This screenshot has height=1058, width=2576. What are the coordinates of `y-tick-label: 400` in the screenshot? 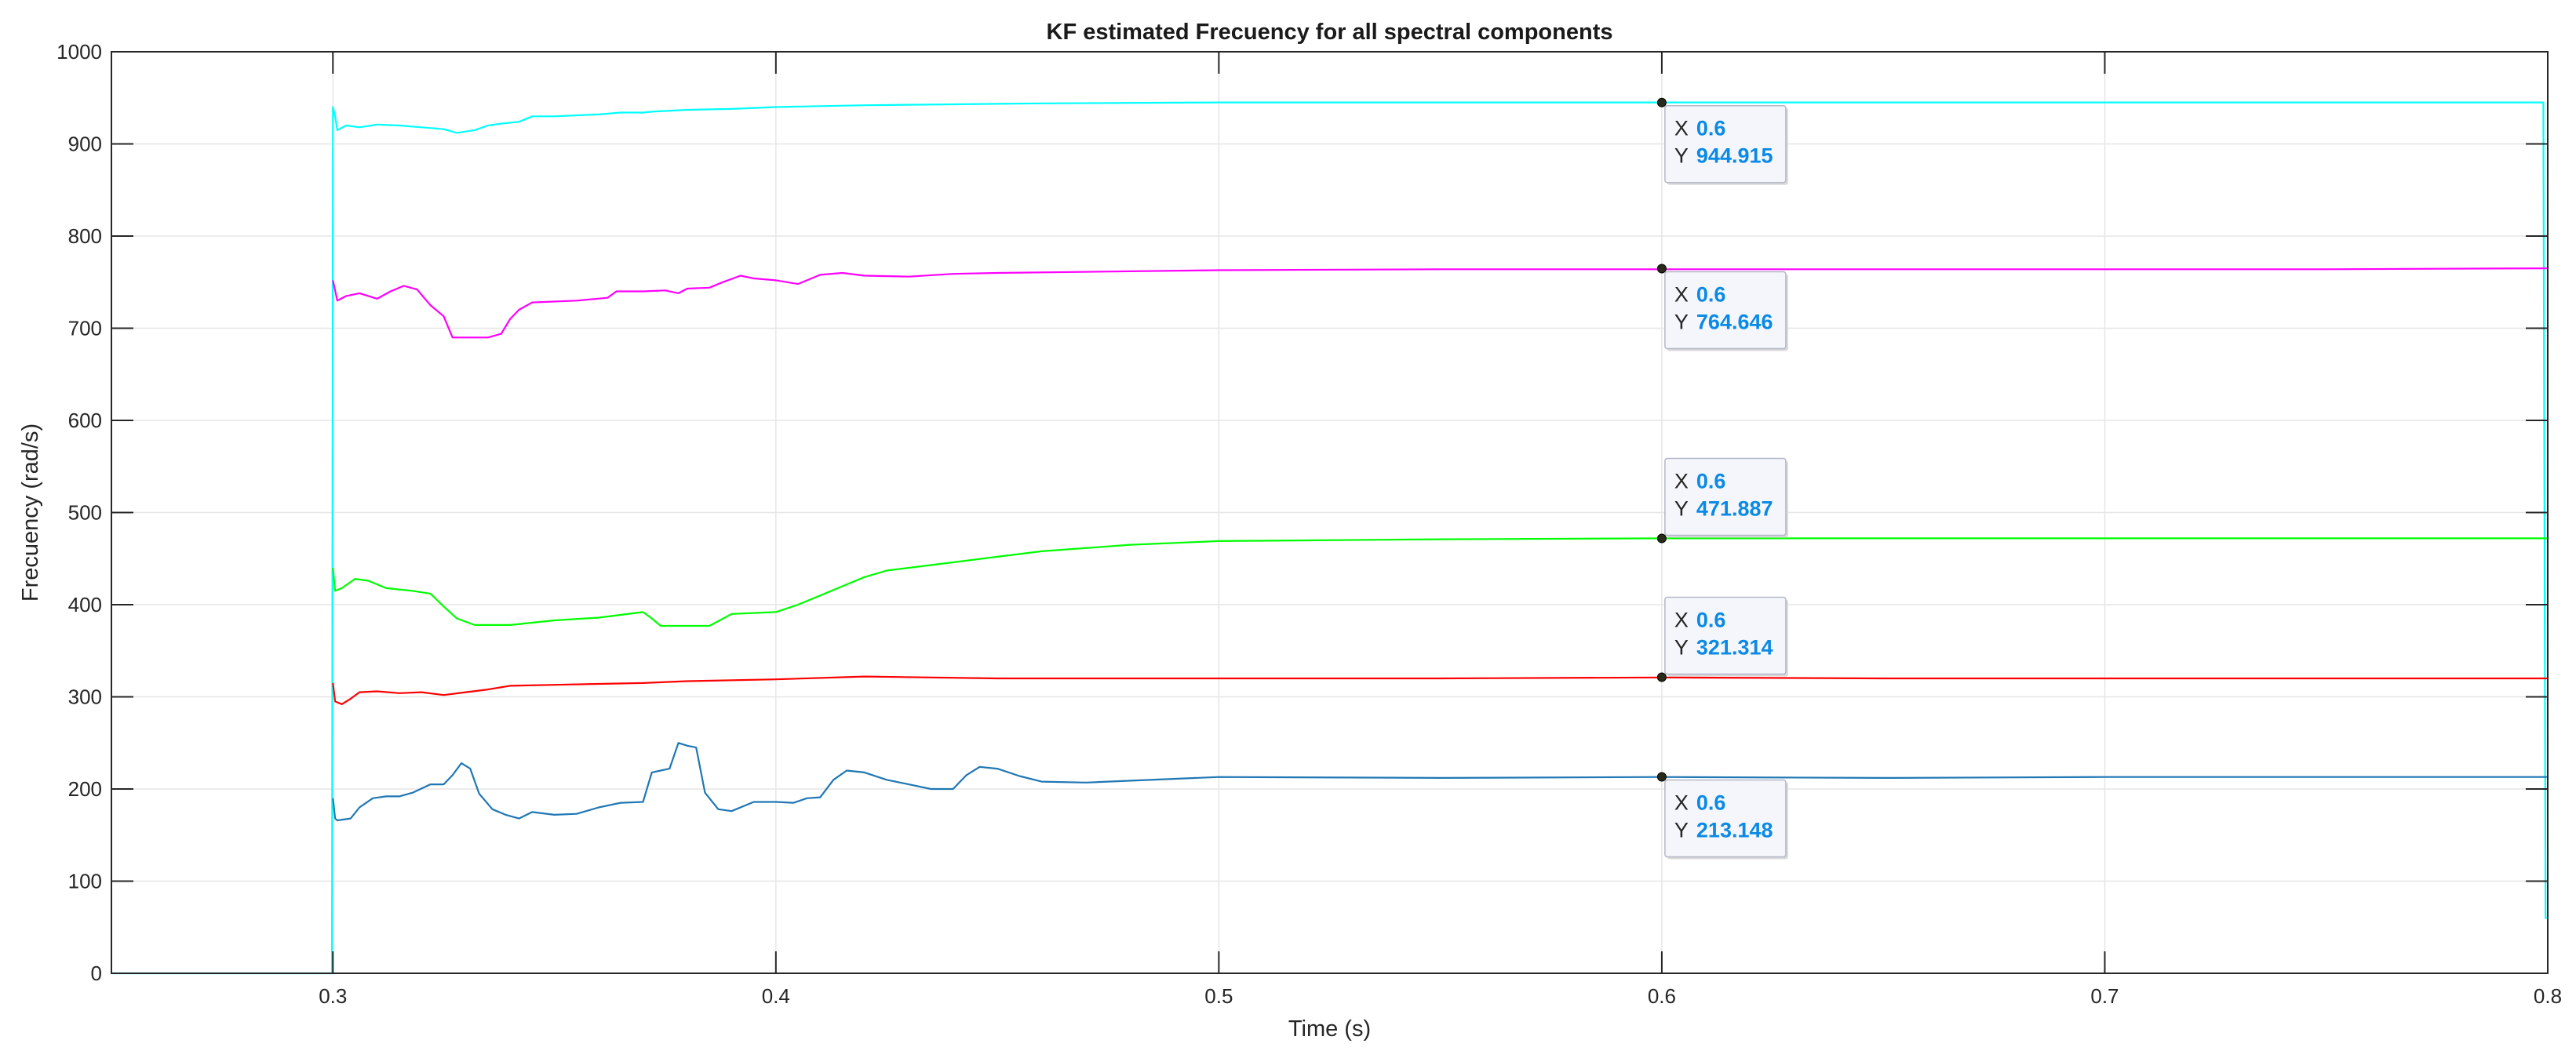 It's located at (85, 604).